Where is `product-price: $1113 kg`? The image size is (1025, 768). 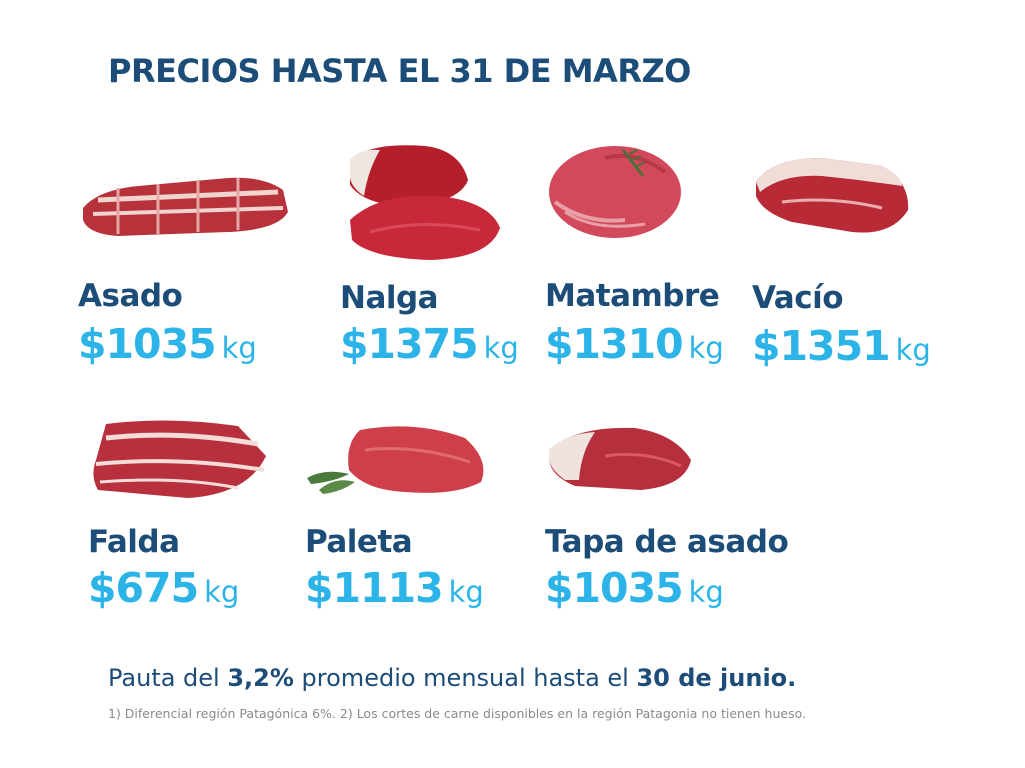 product-price: $1113 kg is located at coordinates (394, 588).